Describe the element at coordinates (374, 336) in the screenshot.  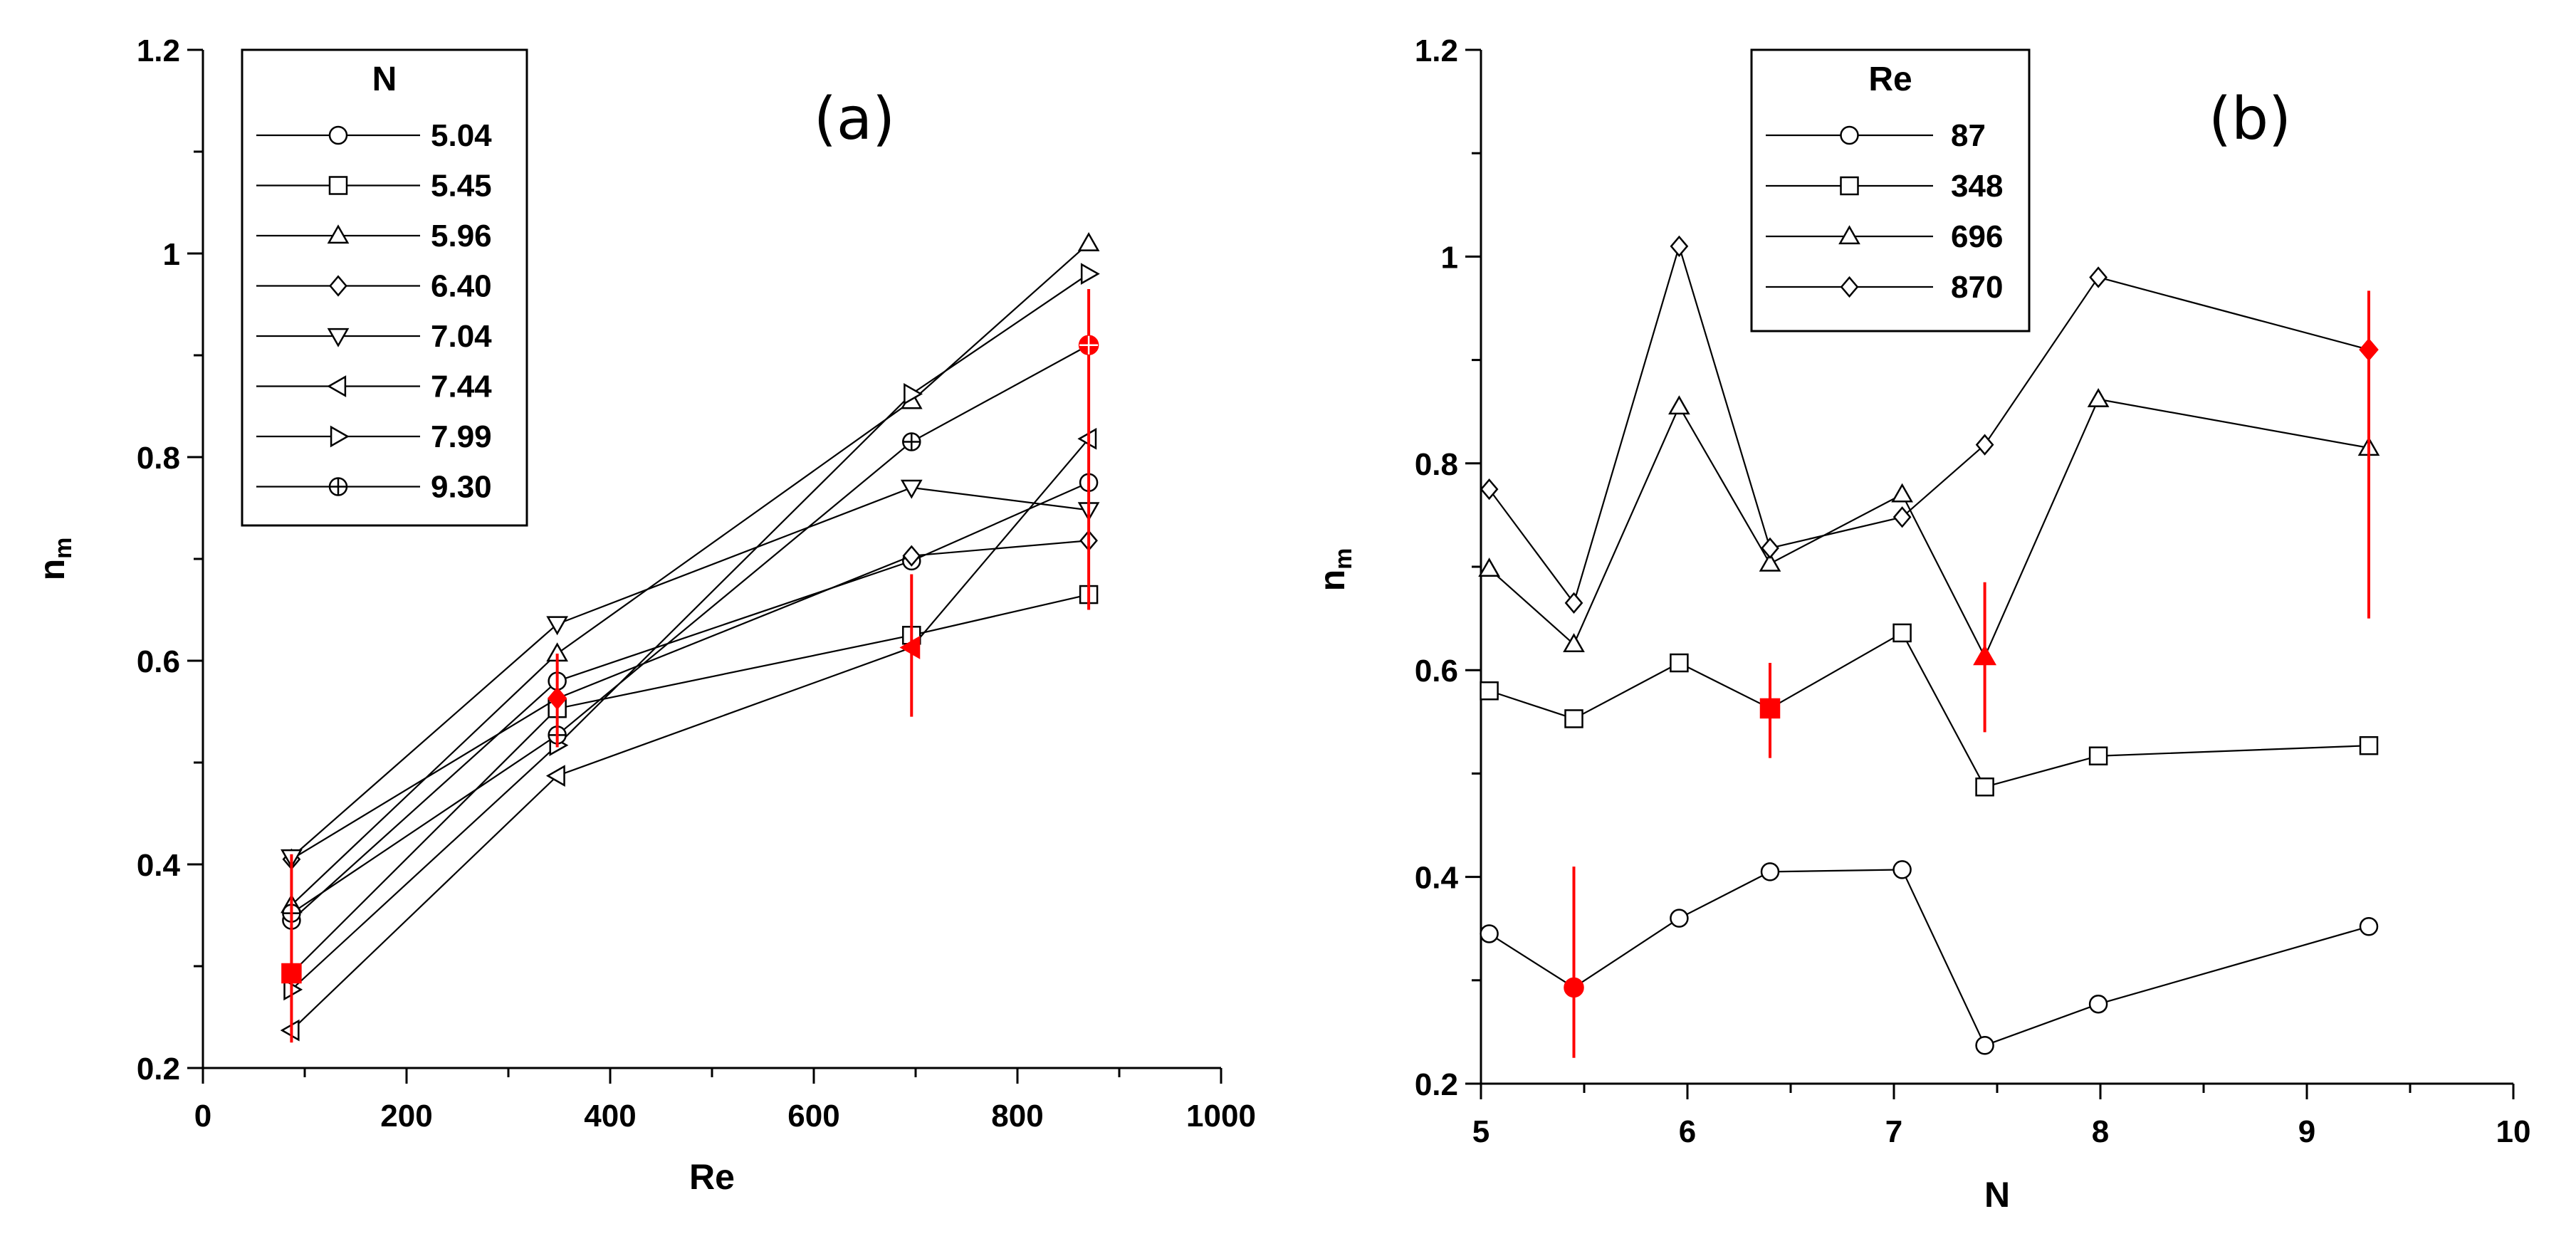
I see `legend-item: 7.04` at that location.